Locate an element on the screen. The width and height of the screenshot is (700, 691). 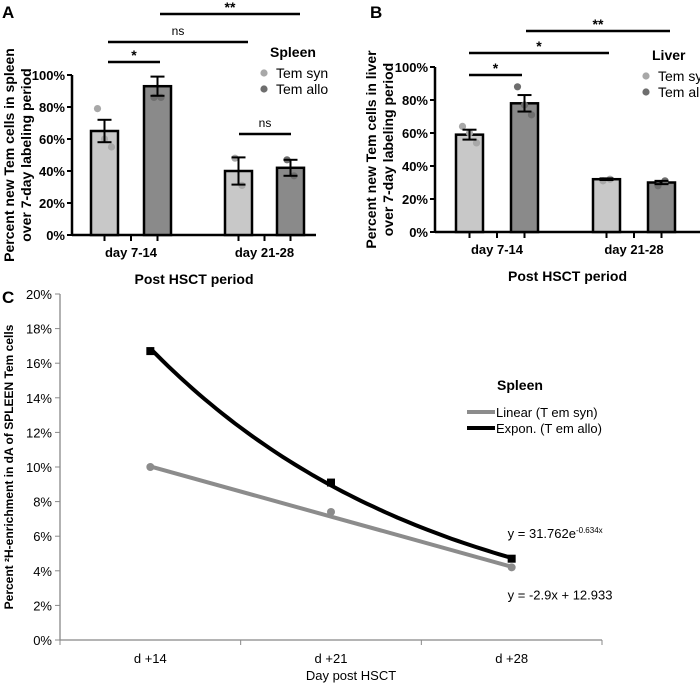
panel-label-a: A is located at coordinates (8, 12).